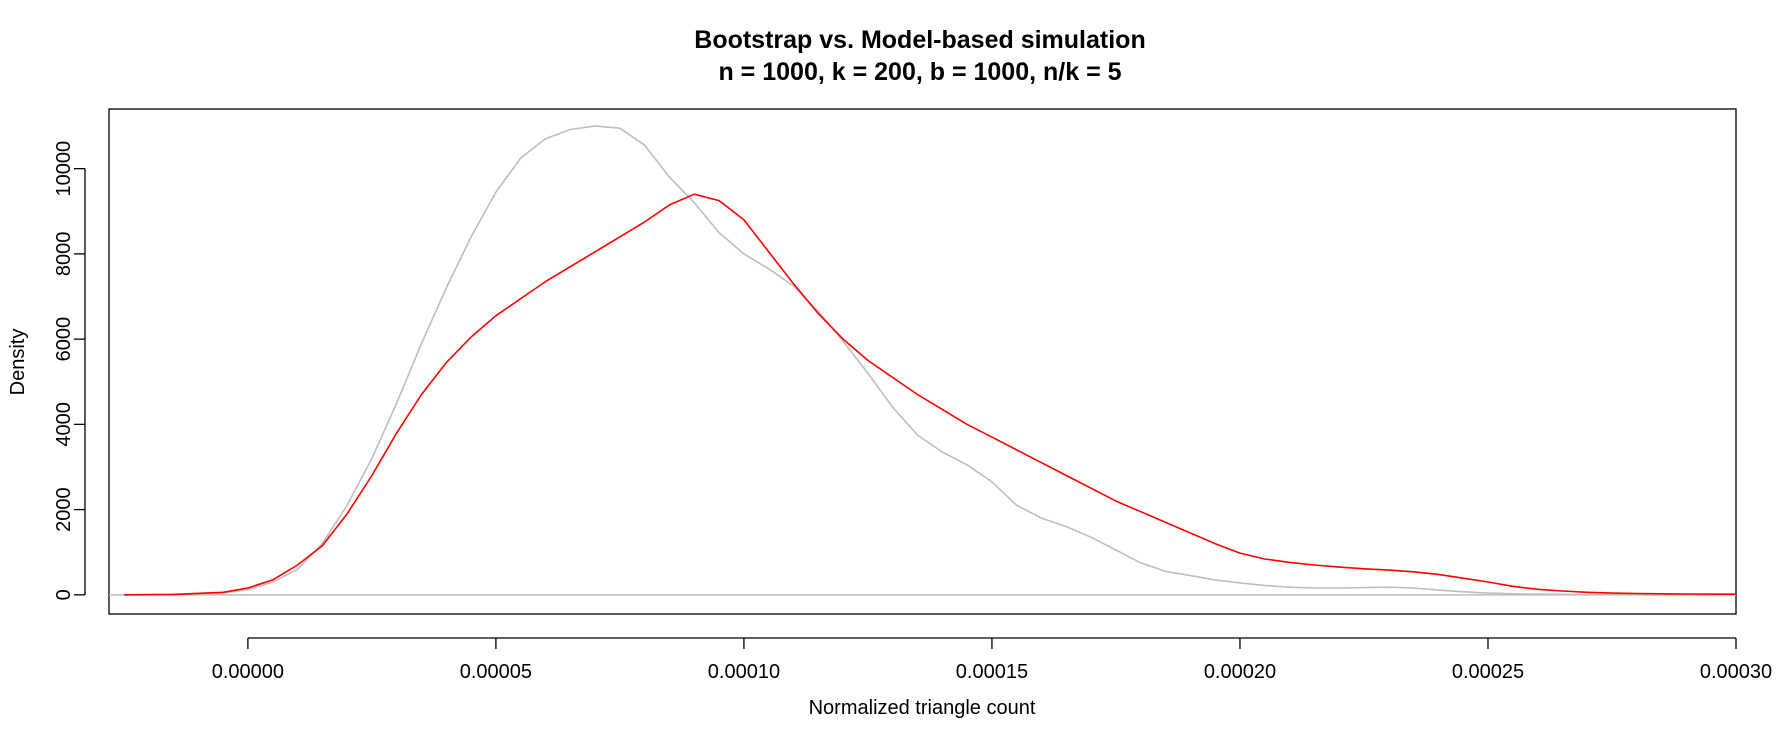  Describe the element at coordinates (64, 254) in the screenshot. I see `y-tick-label: 8000` at that location.